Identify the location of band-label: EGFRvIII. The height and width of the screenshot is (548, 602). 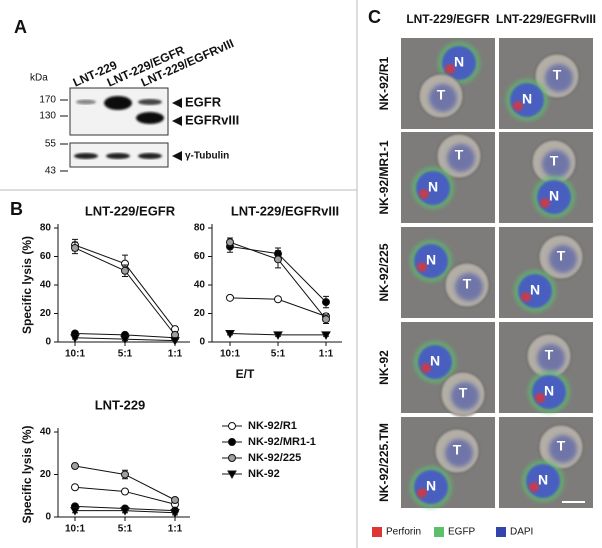
(212, 119).